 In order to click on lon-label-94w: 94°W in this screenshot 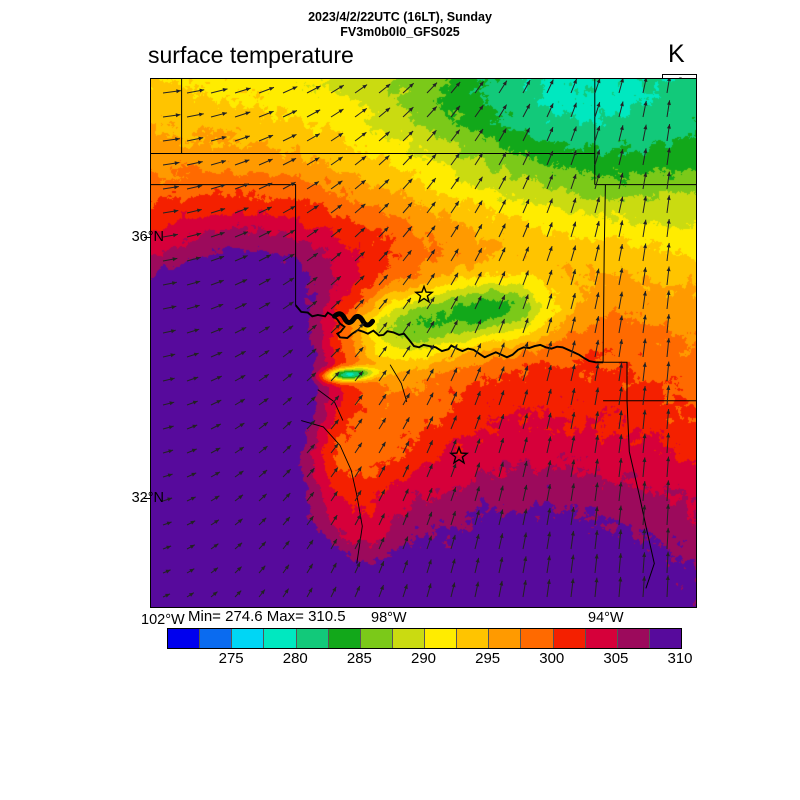, I will do `click(606, 618)`.